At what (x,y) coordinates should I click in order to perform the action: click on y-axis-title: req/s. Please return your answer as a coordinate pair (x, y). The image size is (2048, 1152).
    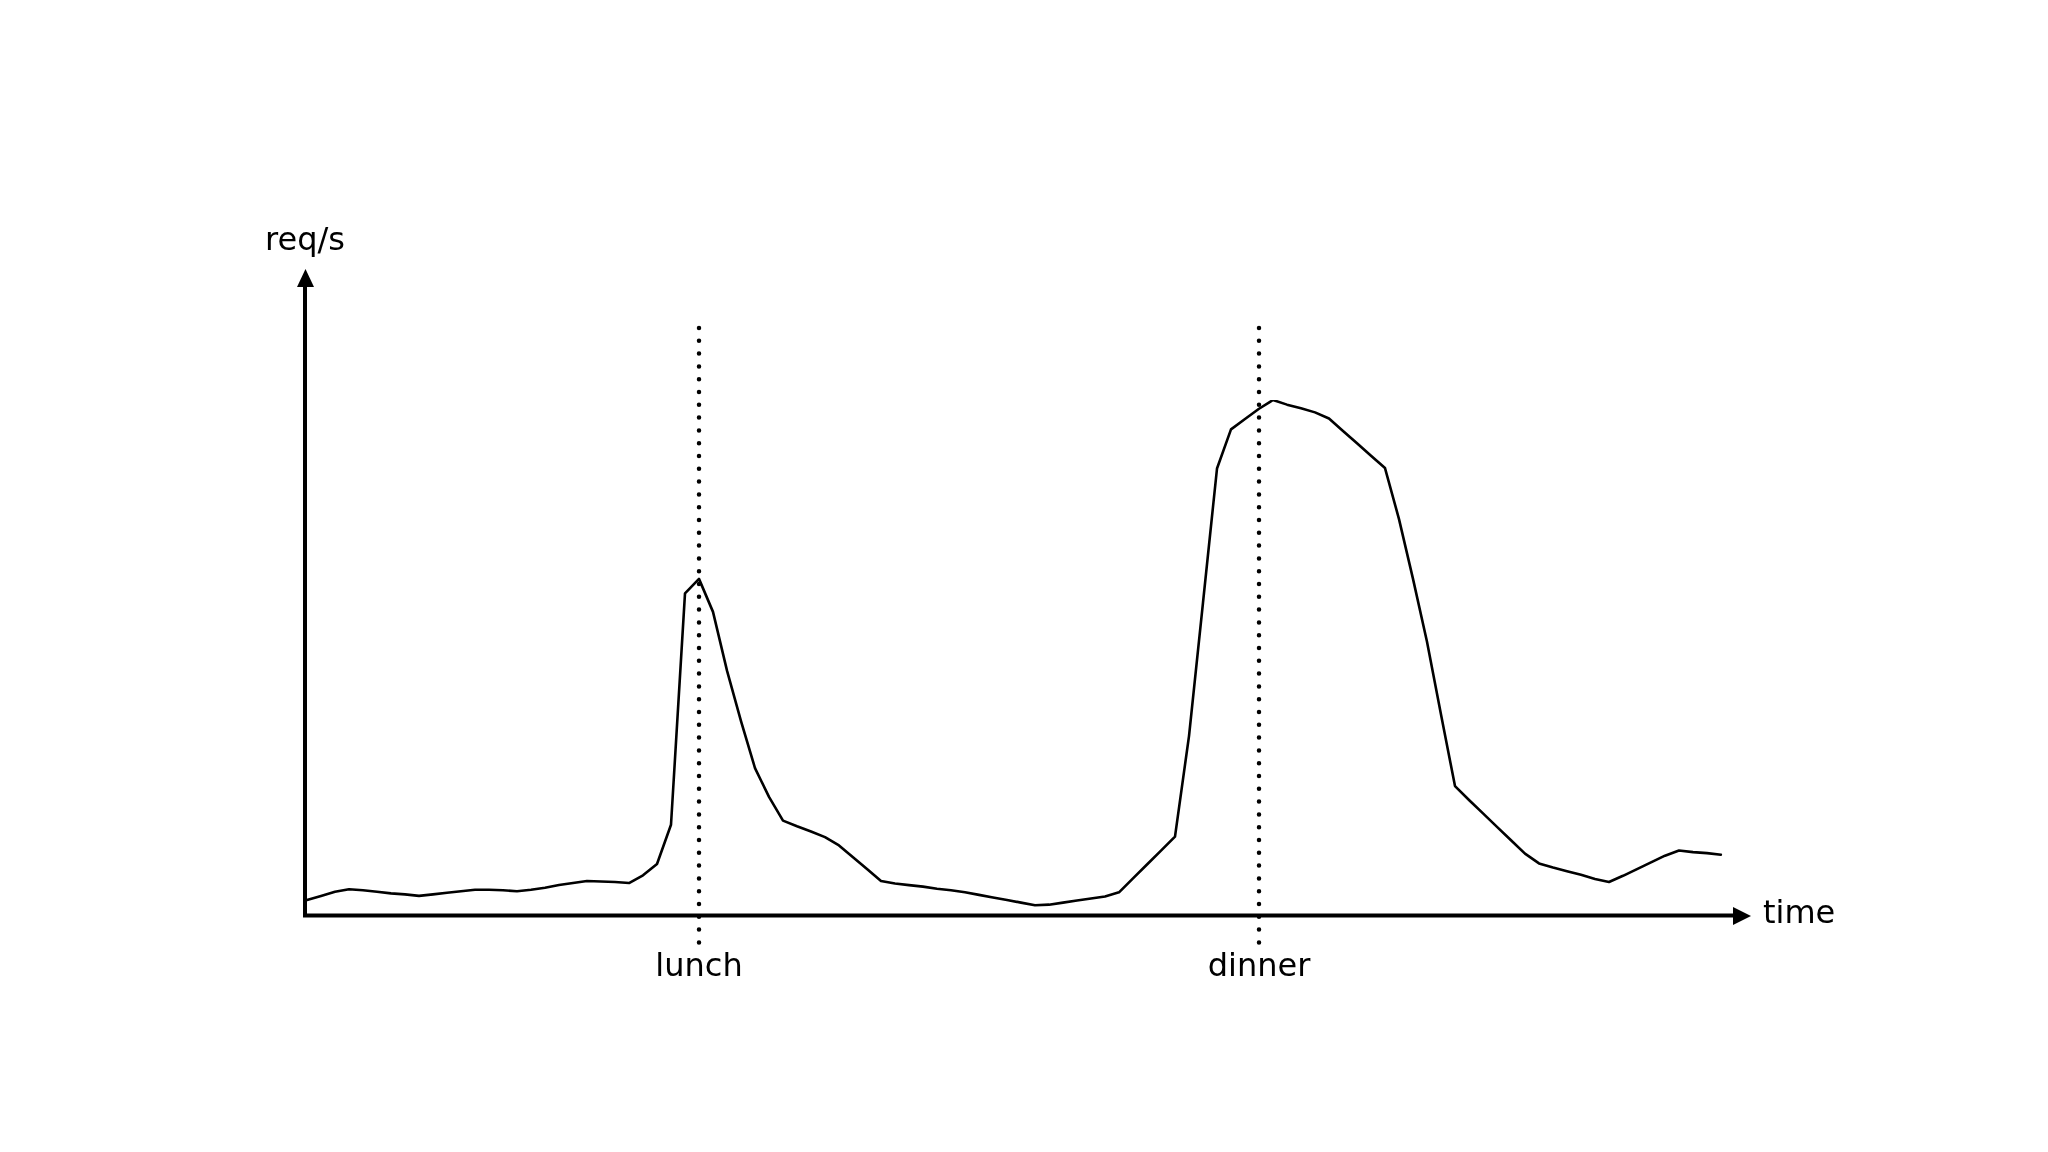
    Looking at the image, I should click on (305, 239).